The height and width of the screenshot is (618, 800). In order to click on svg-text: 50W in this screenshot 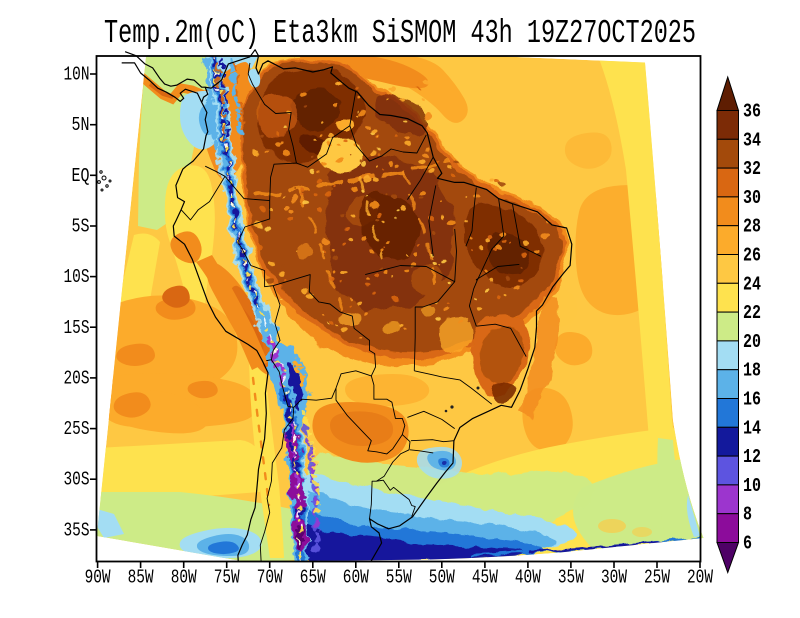, I will do `click(442, 578)`.